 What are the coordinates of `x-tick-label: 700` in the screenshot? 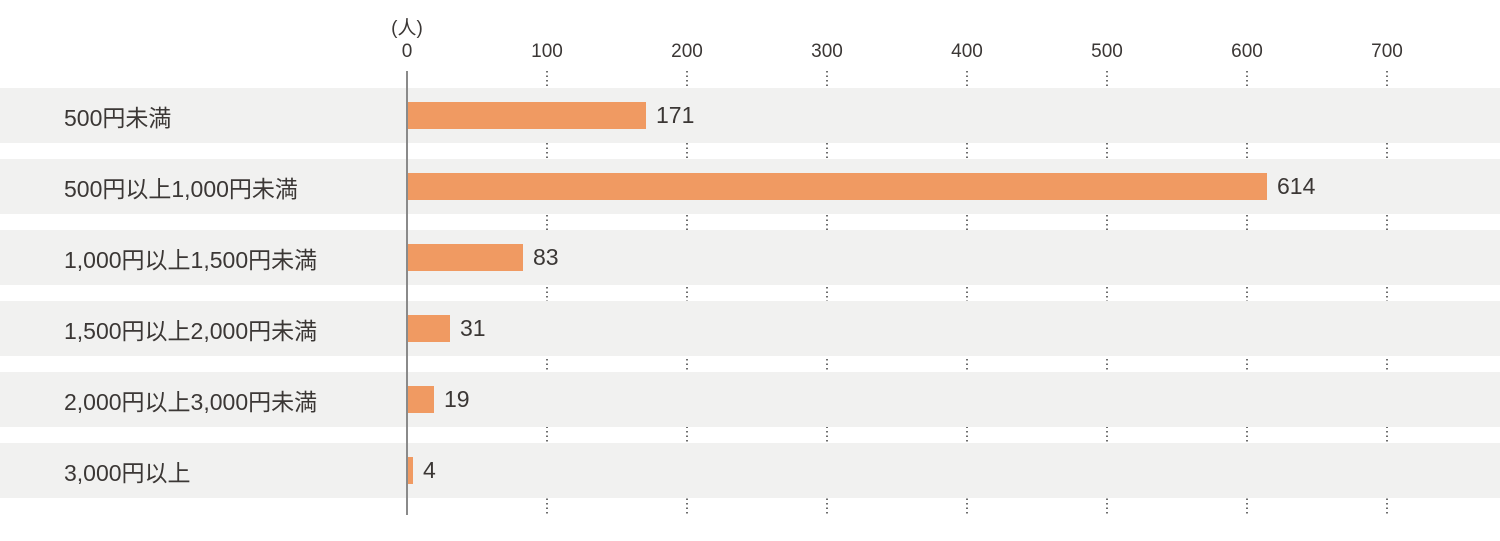 It's located at (1387, 51).